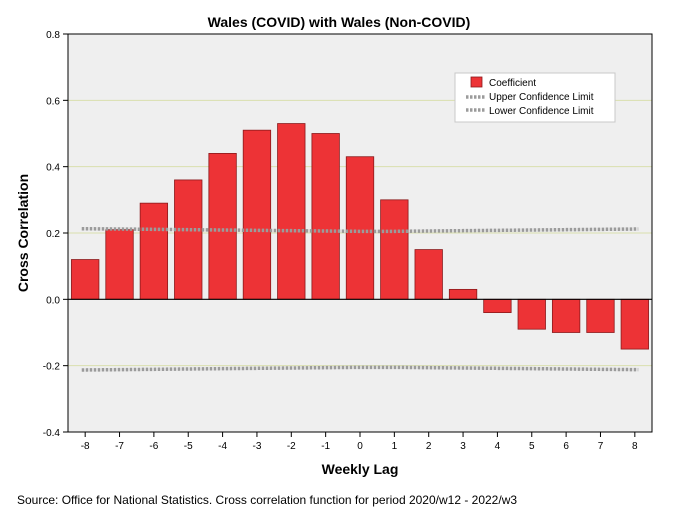  I want to click on y-tick-label: -0.4, so click(52, 433).